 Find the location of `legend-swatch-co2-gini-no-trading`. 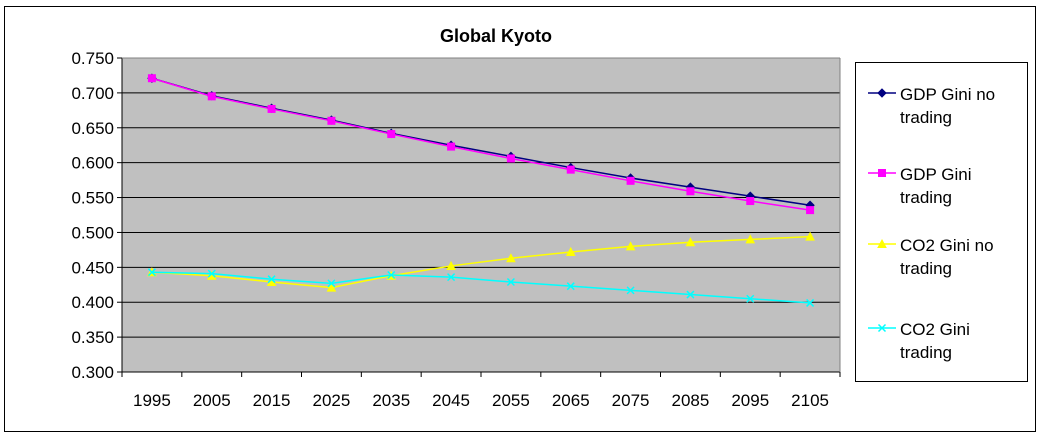

legend-swatch-co2-gini-no-trading is located at coordinates (882, 243).